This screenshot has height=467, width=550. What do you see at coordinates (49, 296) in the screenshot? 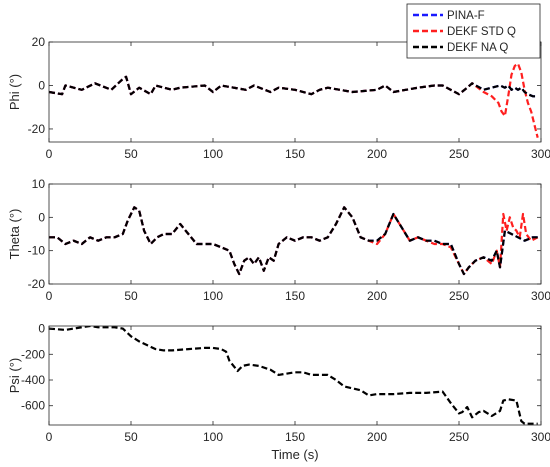
I see `theta-x-tick-label: 0` at bounding box center [49, 296].